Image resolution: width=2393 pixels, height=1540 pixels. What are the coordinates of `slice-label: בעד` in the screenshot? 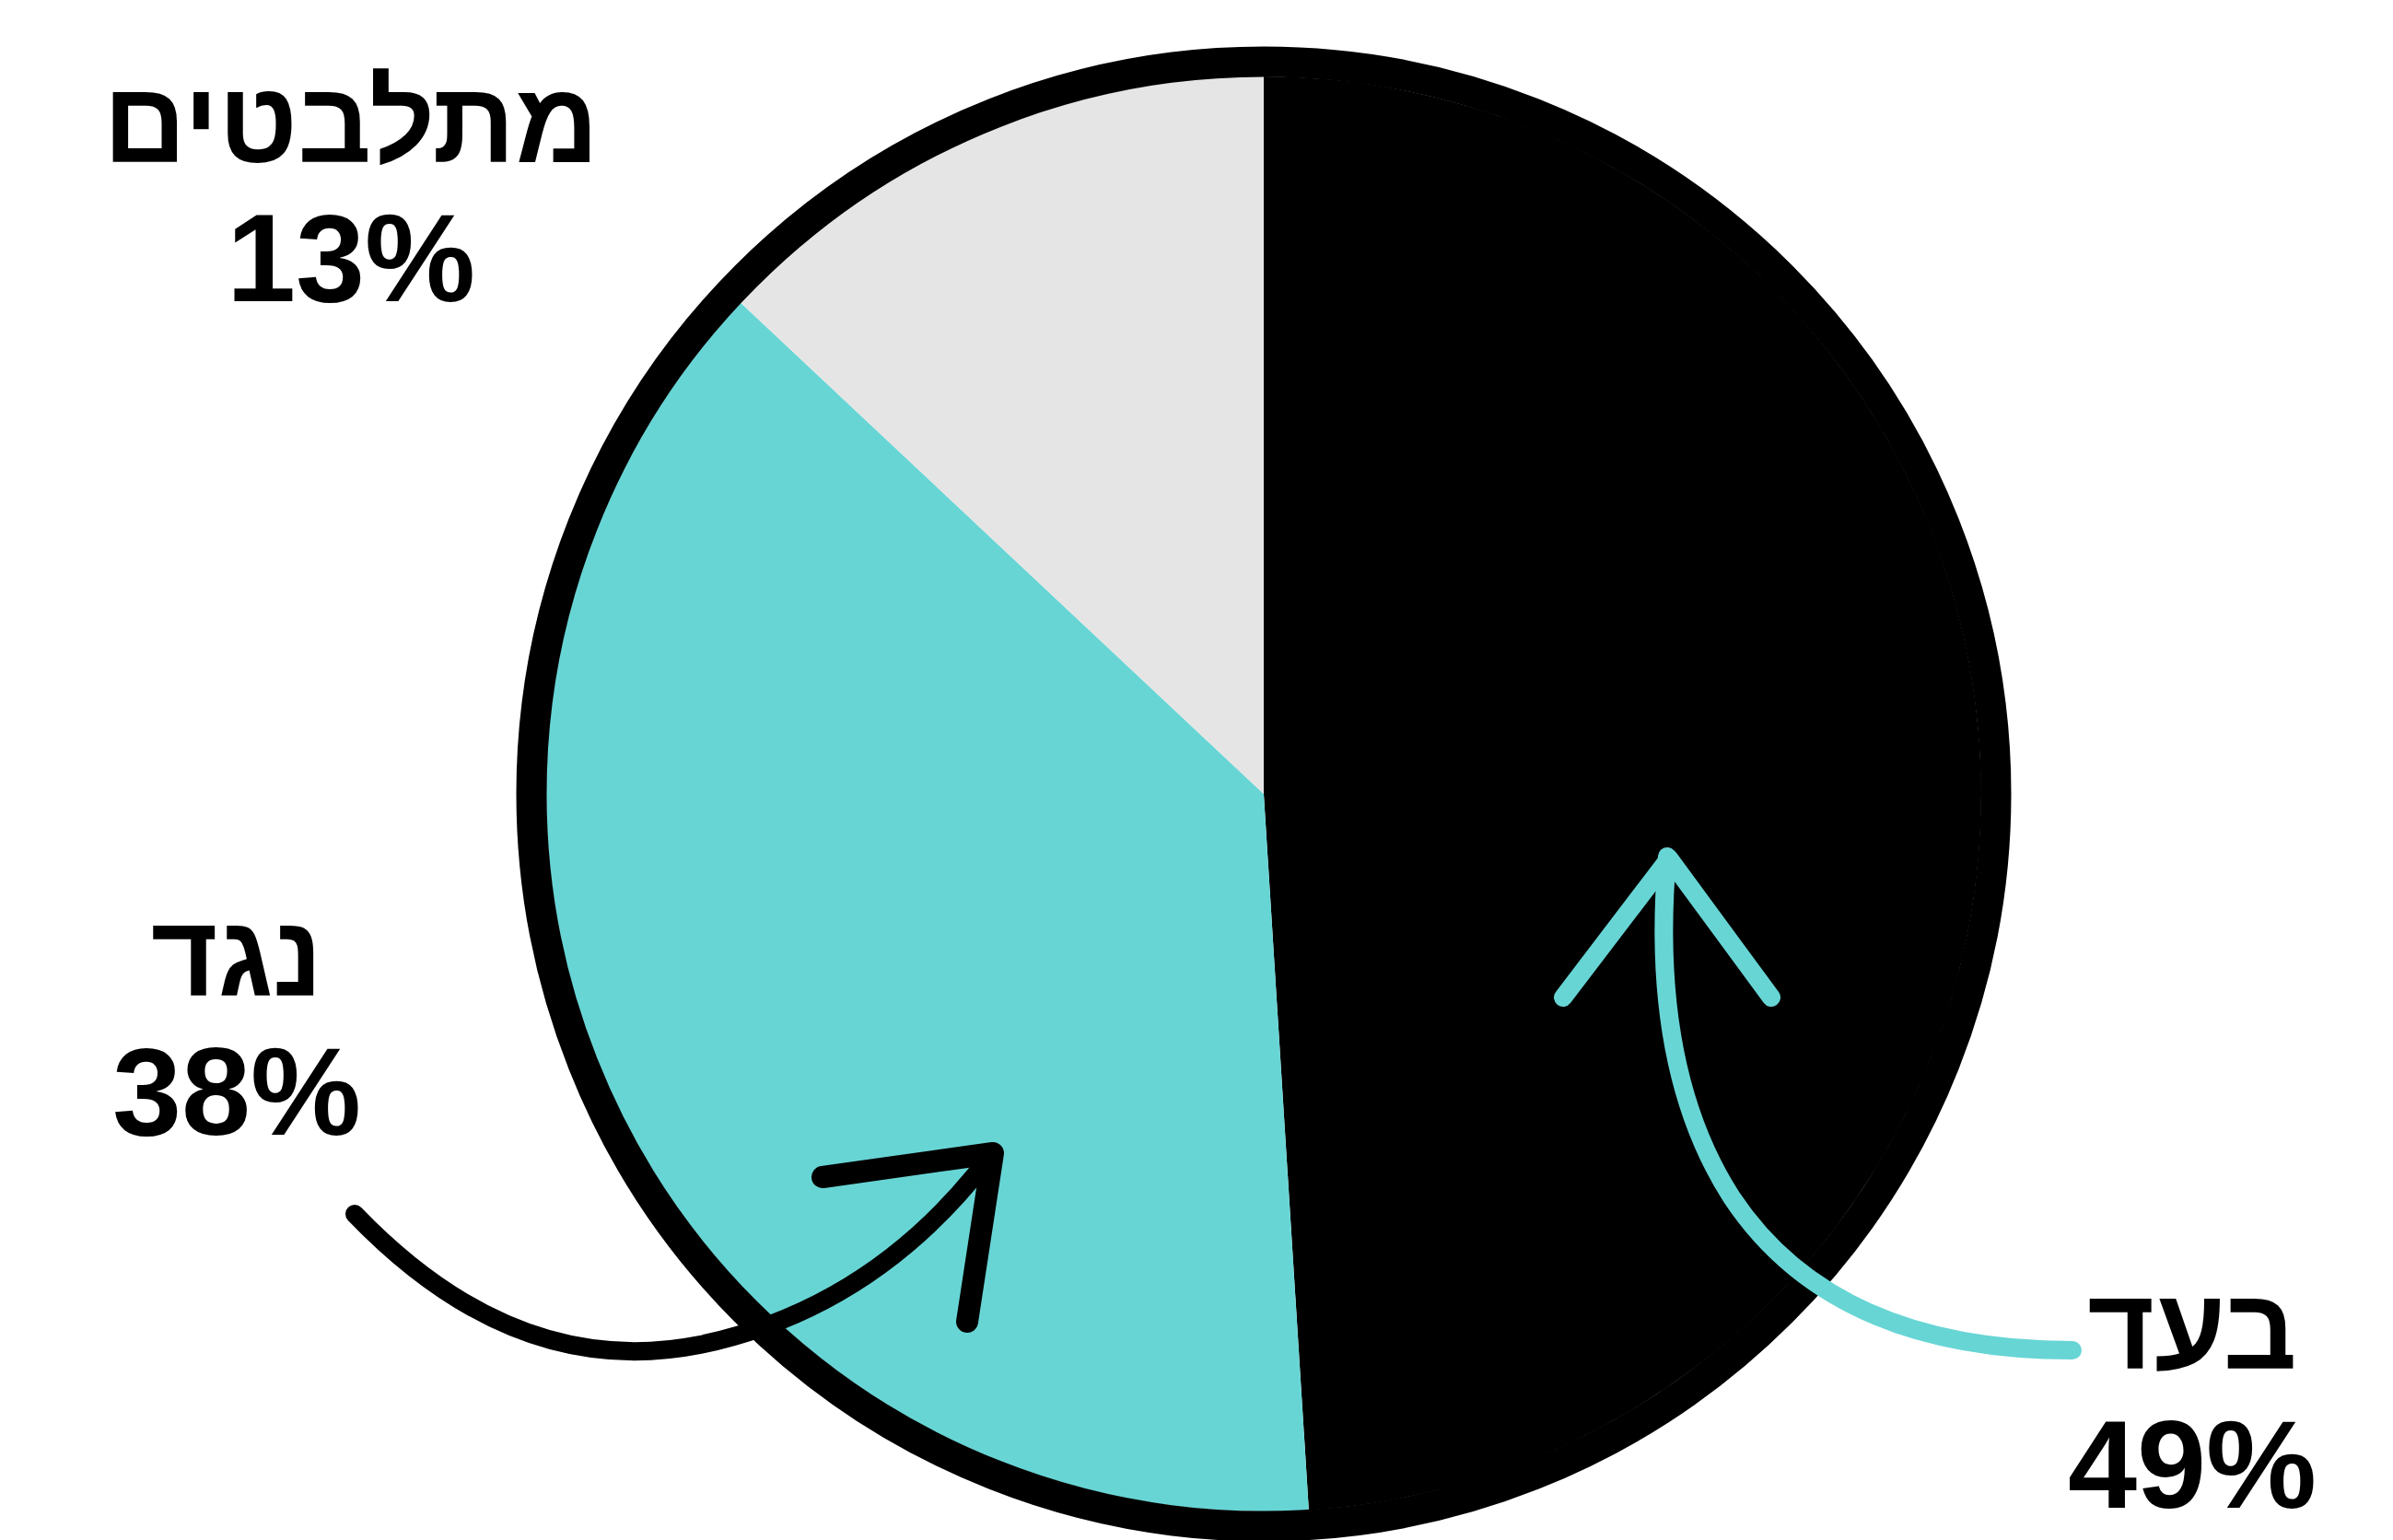 It's located at (2192, 1329).